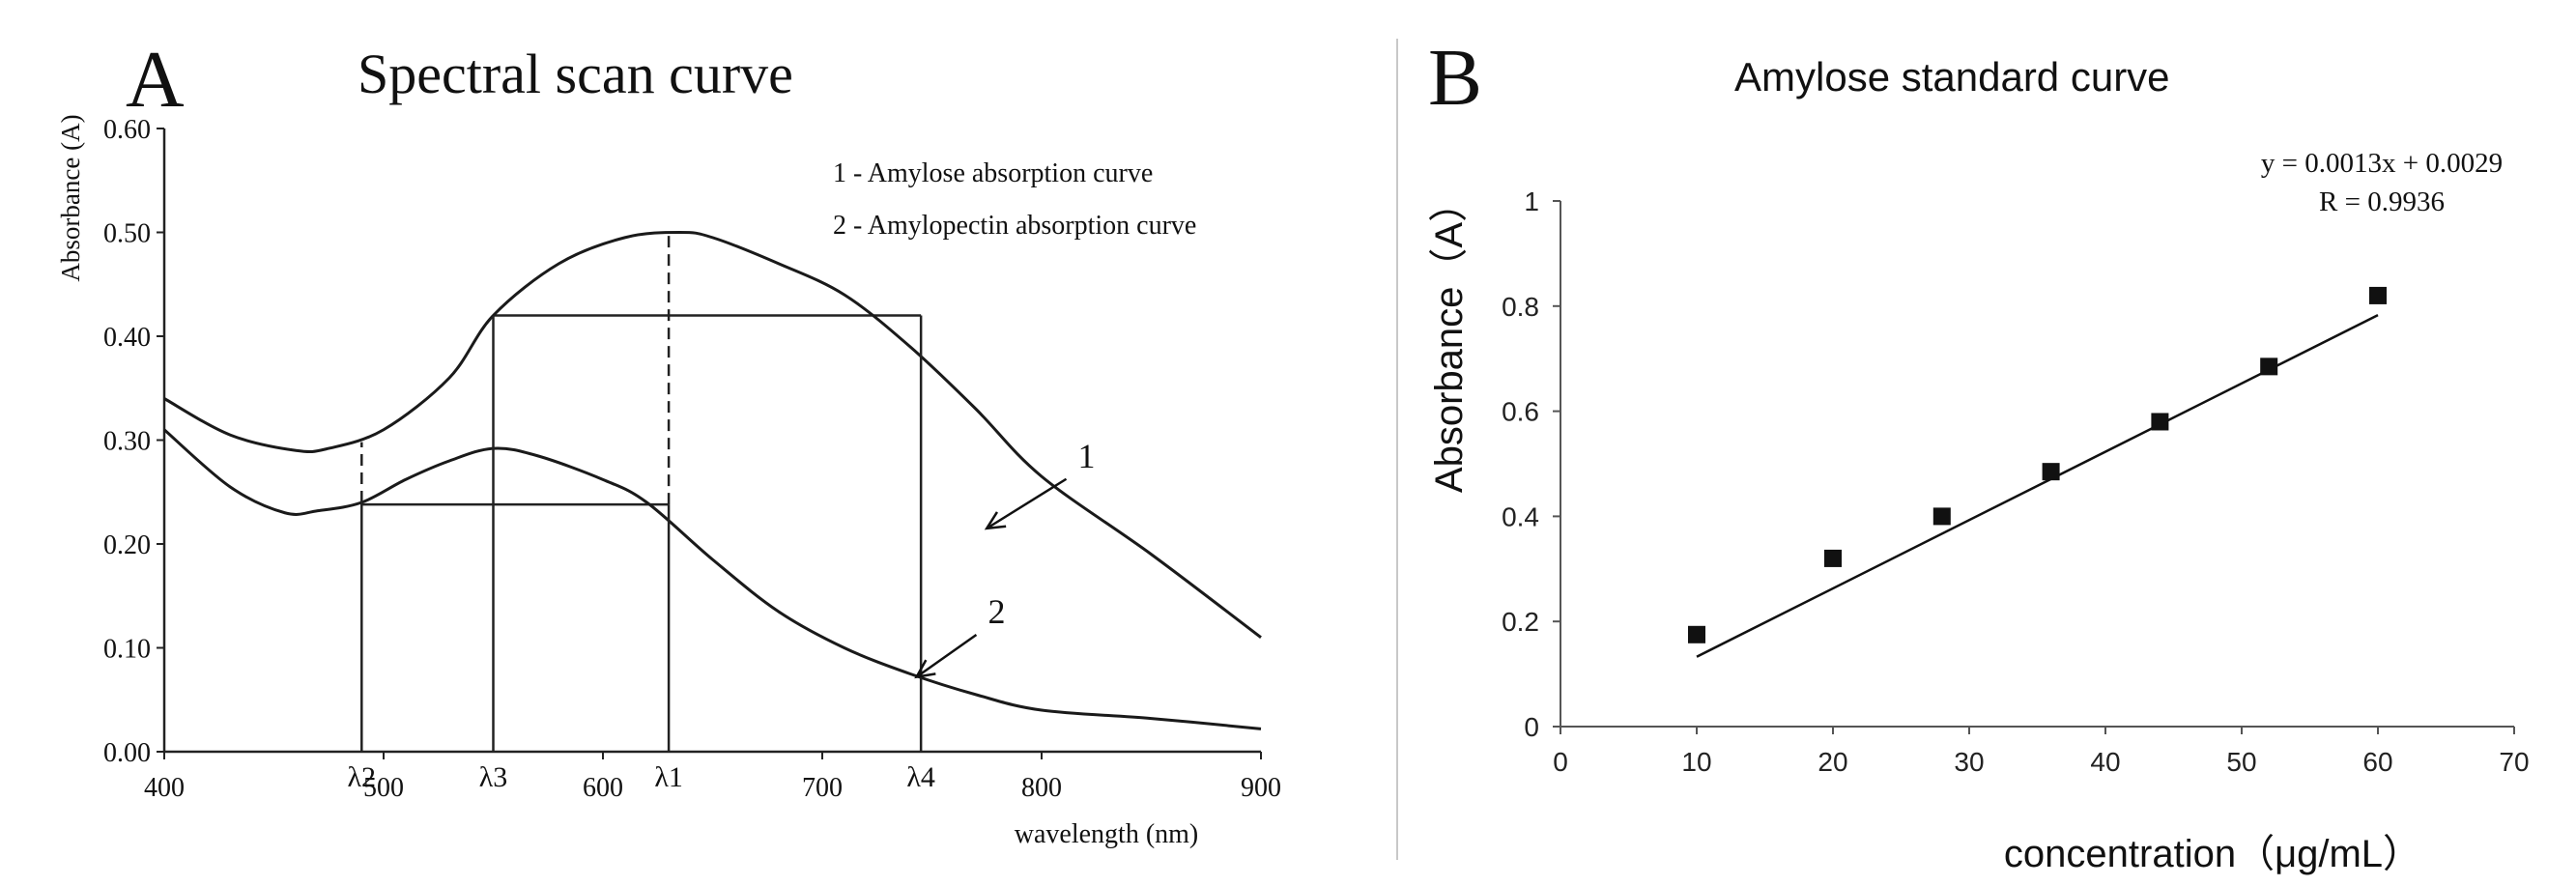 This screenshot has height=886, width=2576. What do you see at coordinates (70, 197) in the screenshot?
I see `panel-a-ylabel: Absorbance (A)` at bounding box center [70, 197].